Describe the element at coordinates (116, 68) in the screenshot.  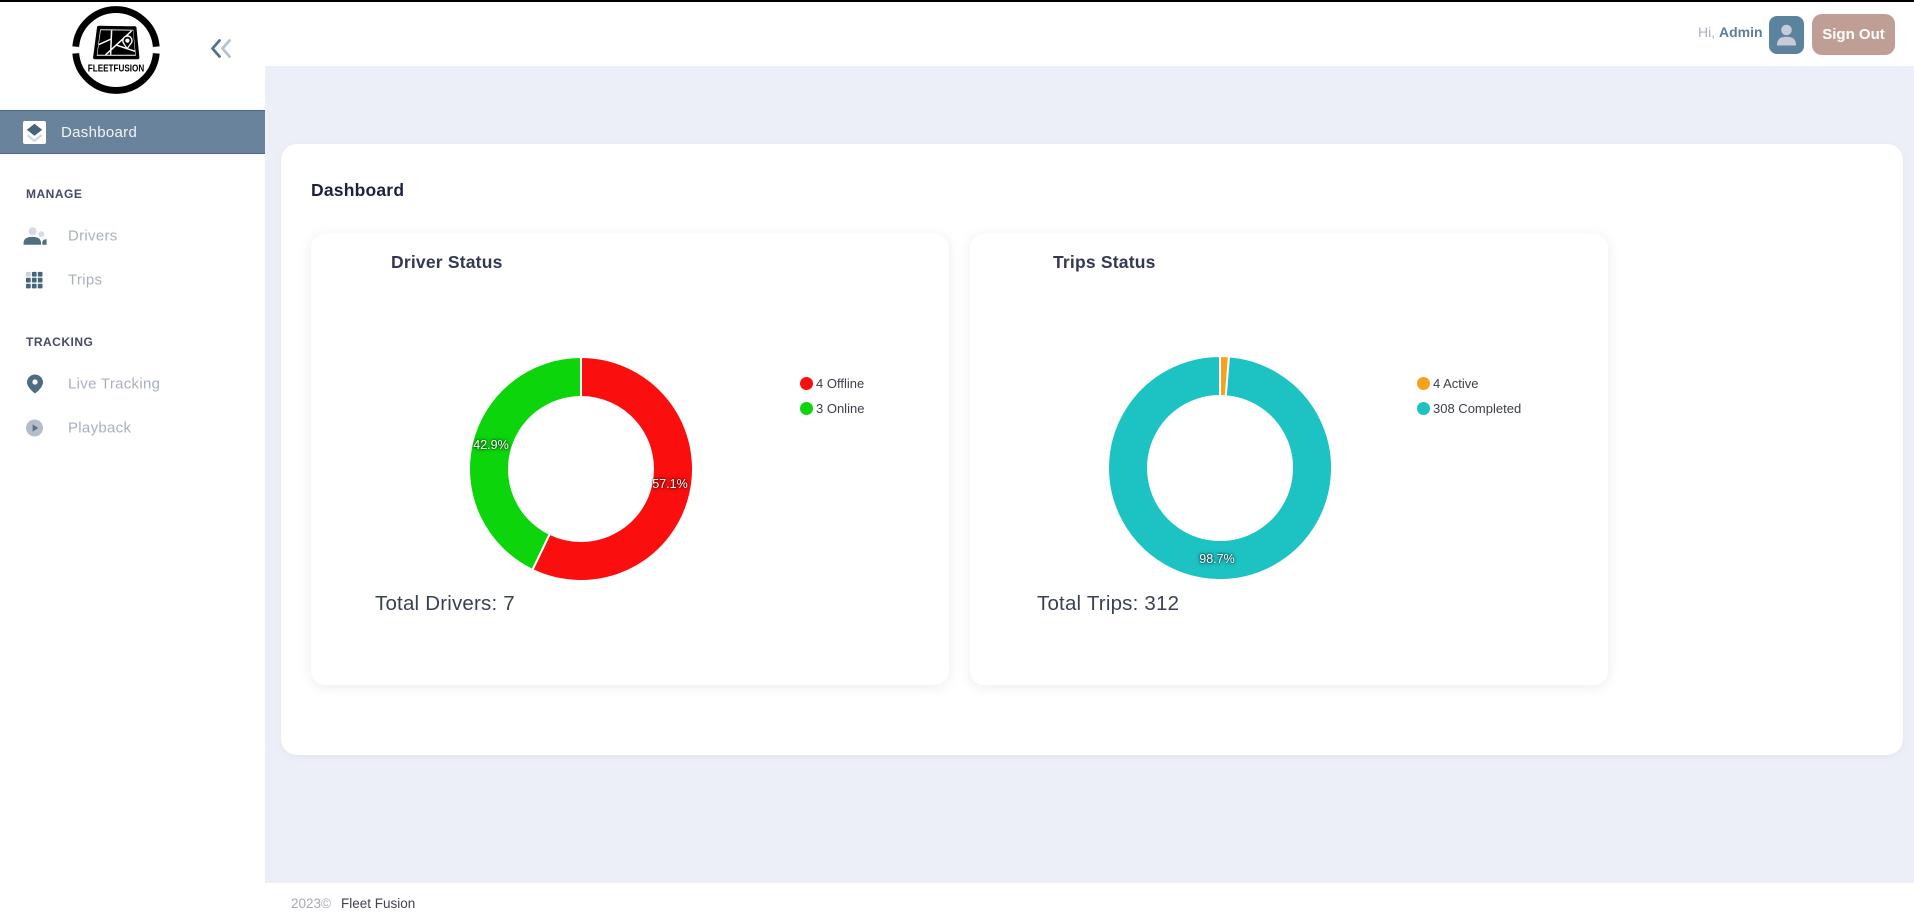
I see `svg-text: FLEETFUSION` at that location.